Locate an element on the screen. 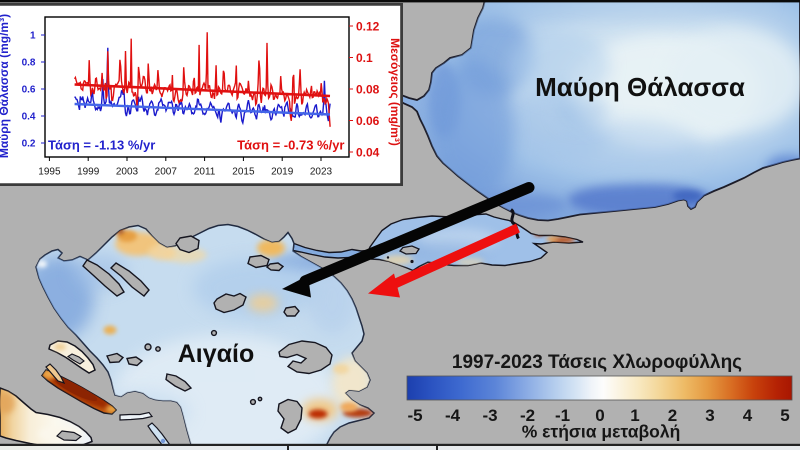 Image resolution: width=800 pixels, height=450 pixels. svg-text: 0.4 is located at coordinates (29, 117).